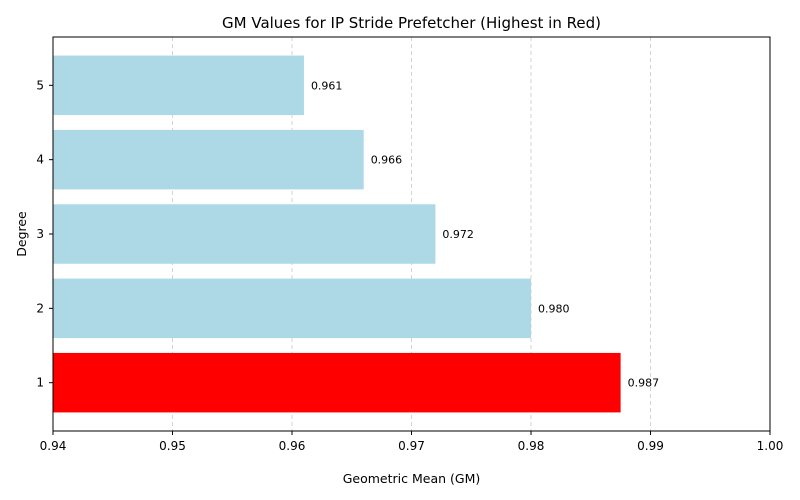  Describe the element at coordinates (327, 85) in the screenshot. I see `bar-value-label: 0.961` at that location.